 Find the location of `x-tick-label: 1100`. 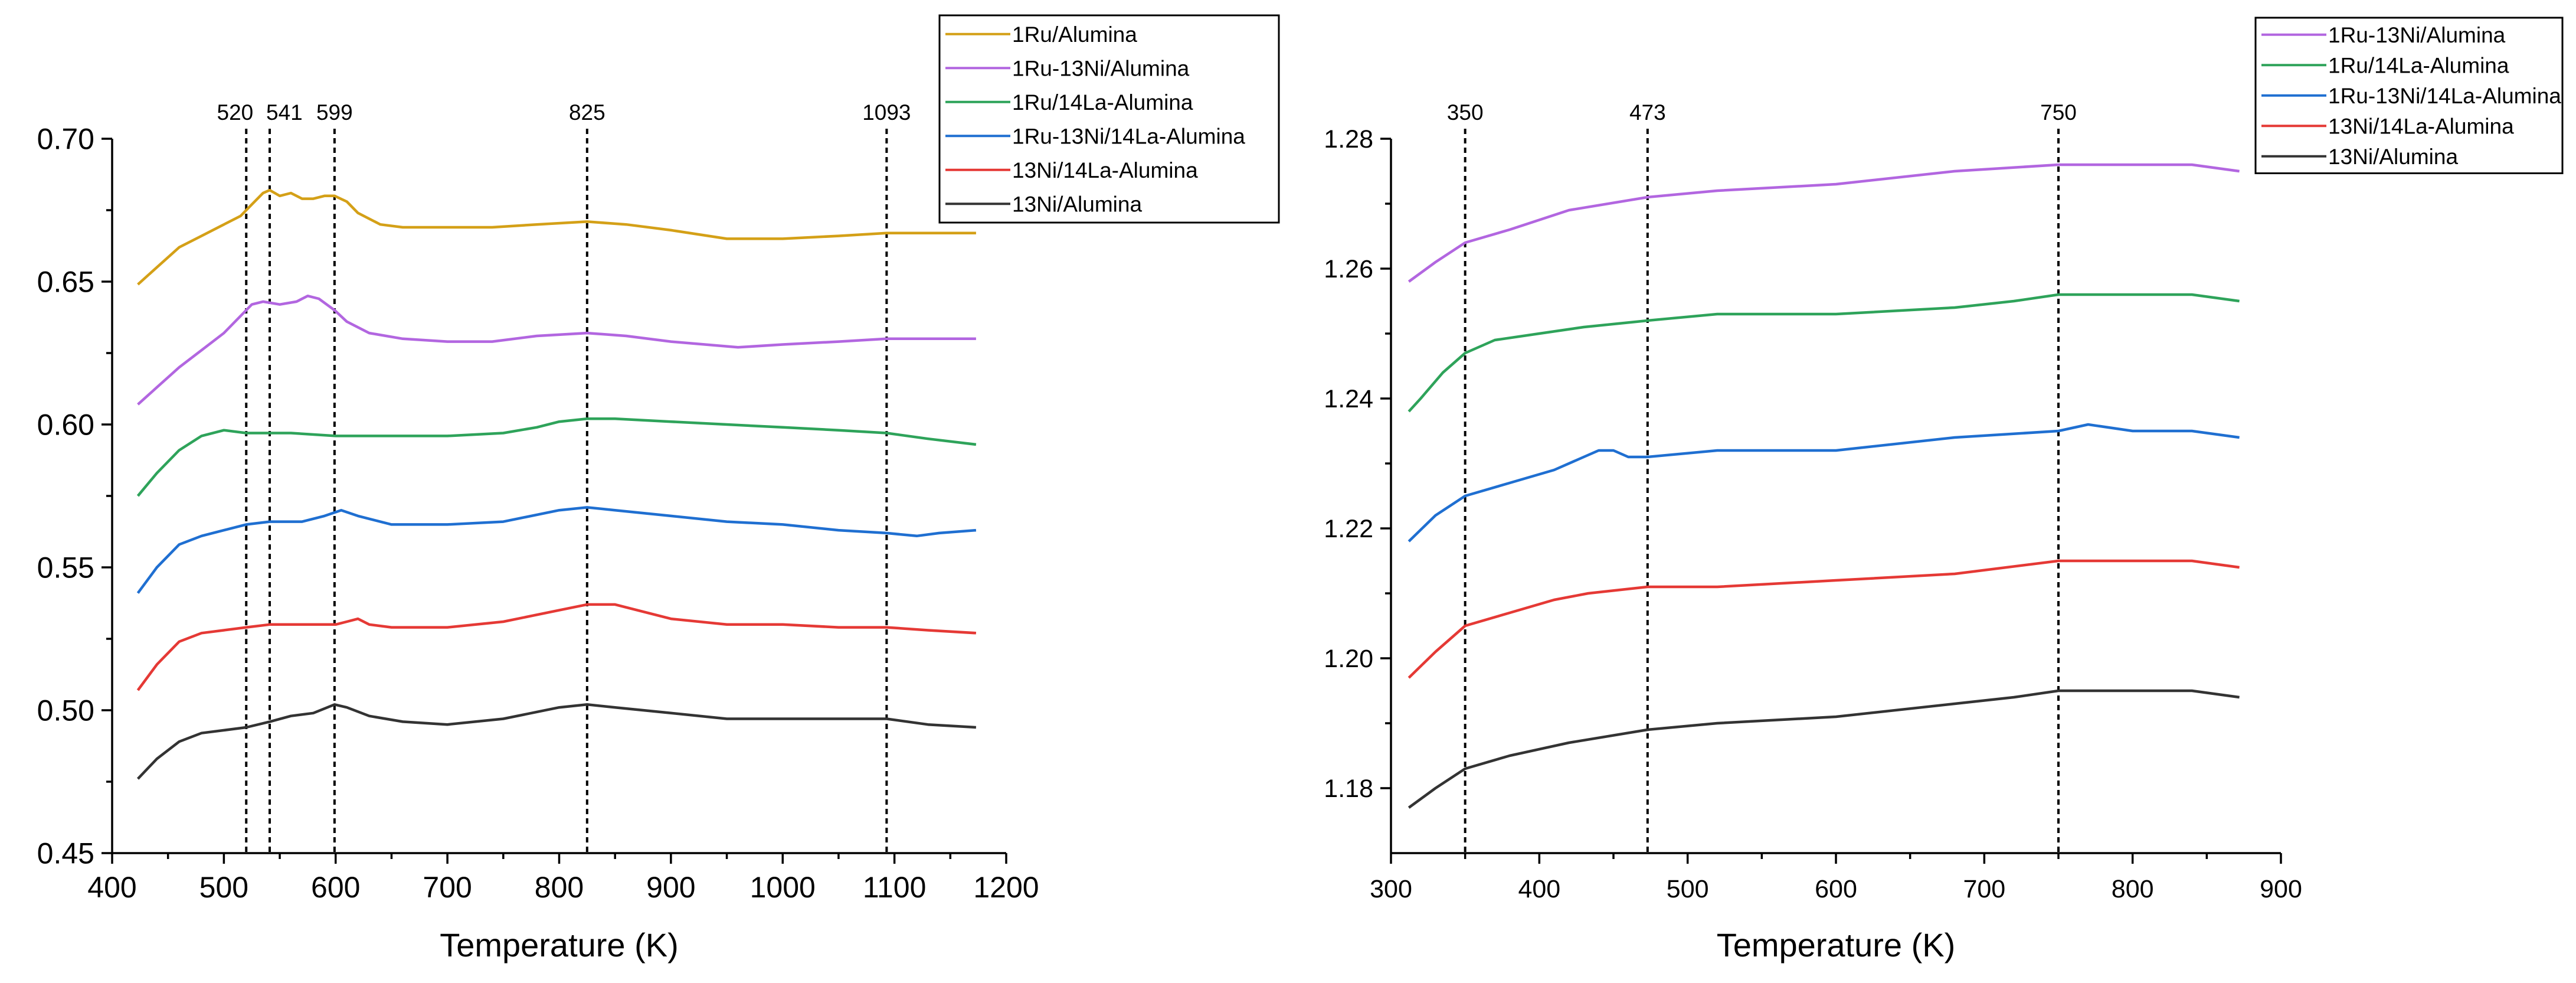

x-tick-label: 1100 is located at coordinates (895, 888).